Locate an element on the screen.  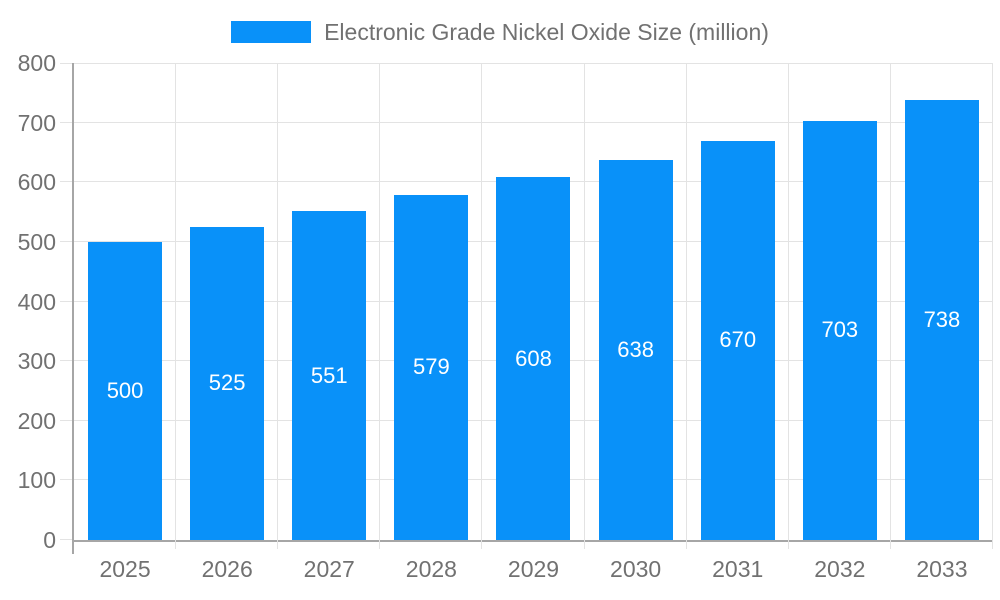
bar: 703 is located at coordinates (839, 330).